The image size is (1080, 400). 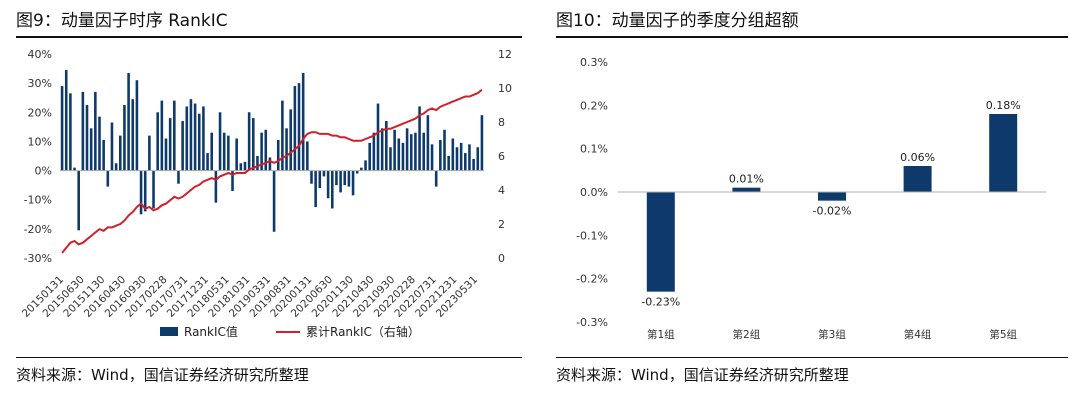 What do you see at coordinates (918, 334) in the screenshot?
I see `category-label: 第4组` at bounding box center [918, 334].